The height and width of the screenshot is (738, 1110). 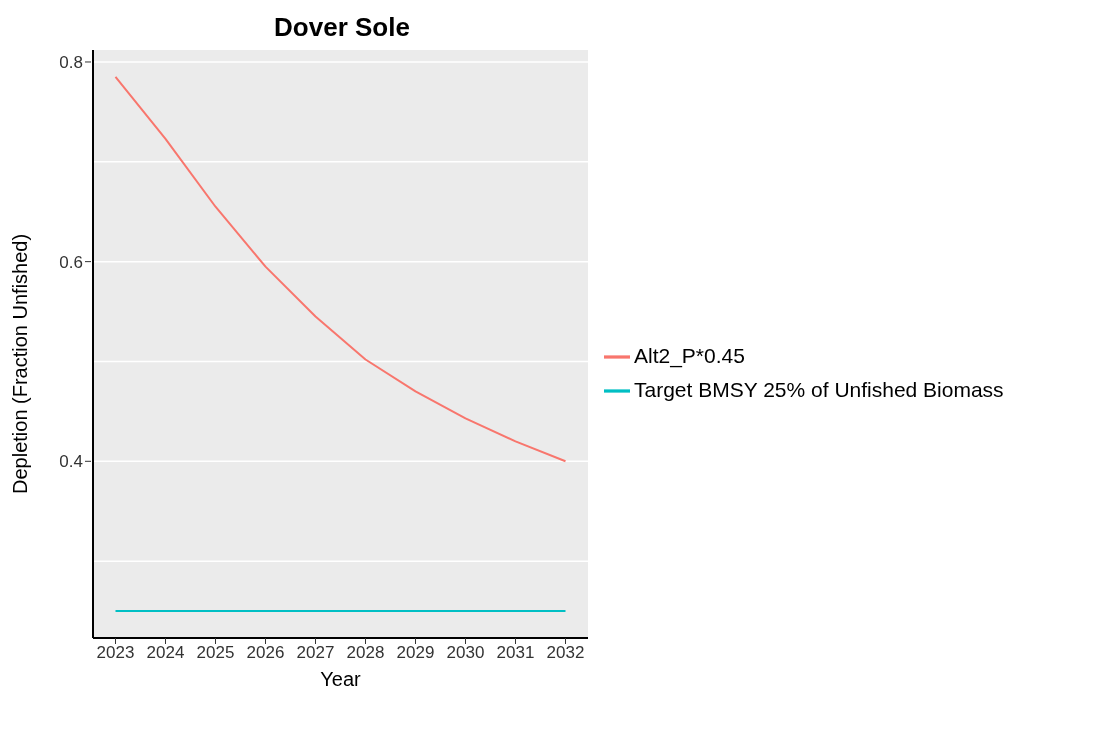 I want to click on legend-label: Target BMSY 25% of Unfished Biomass, so click(x=819, y=389).